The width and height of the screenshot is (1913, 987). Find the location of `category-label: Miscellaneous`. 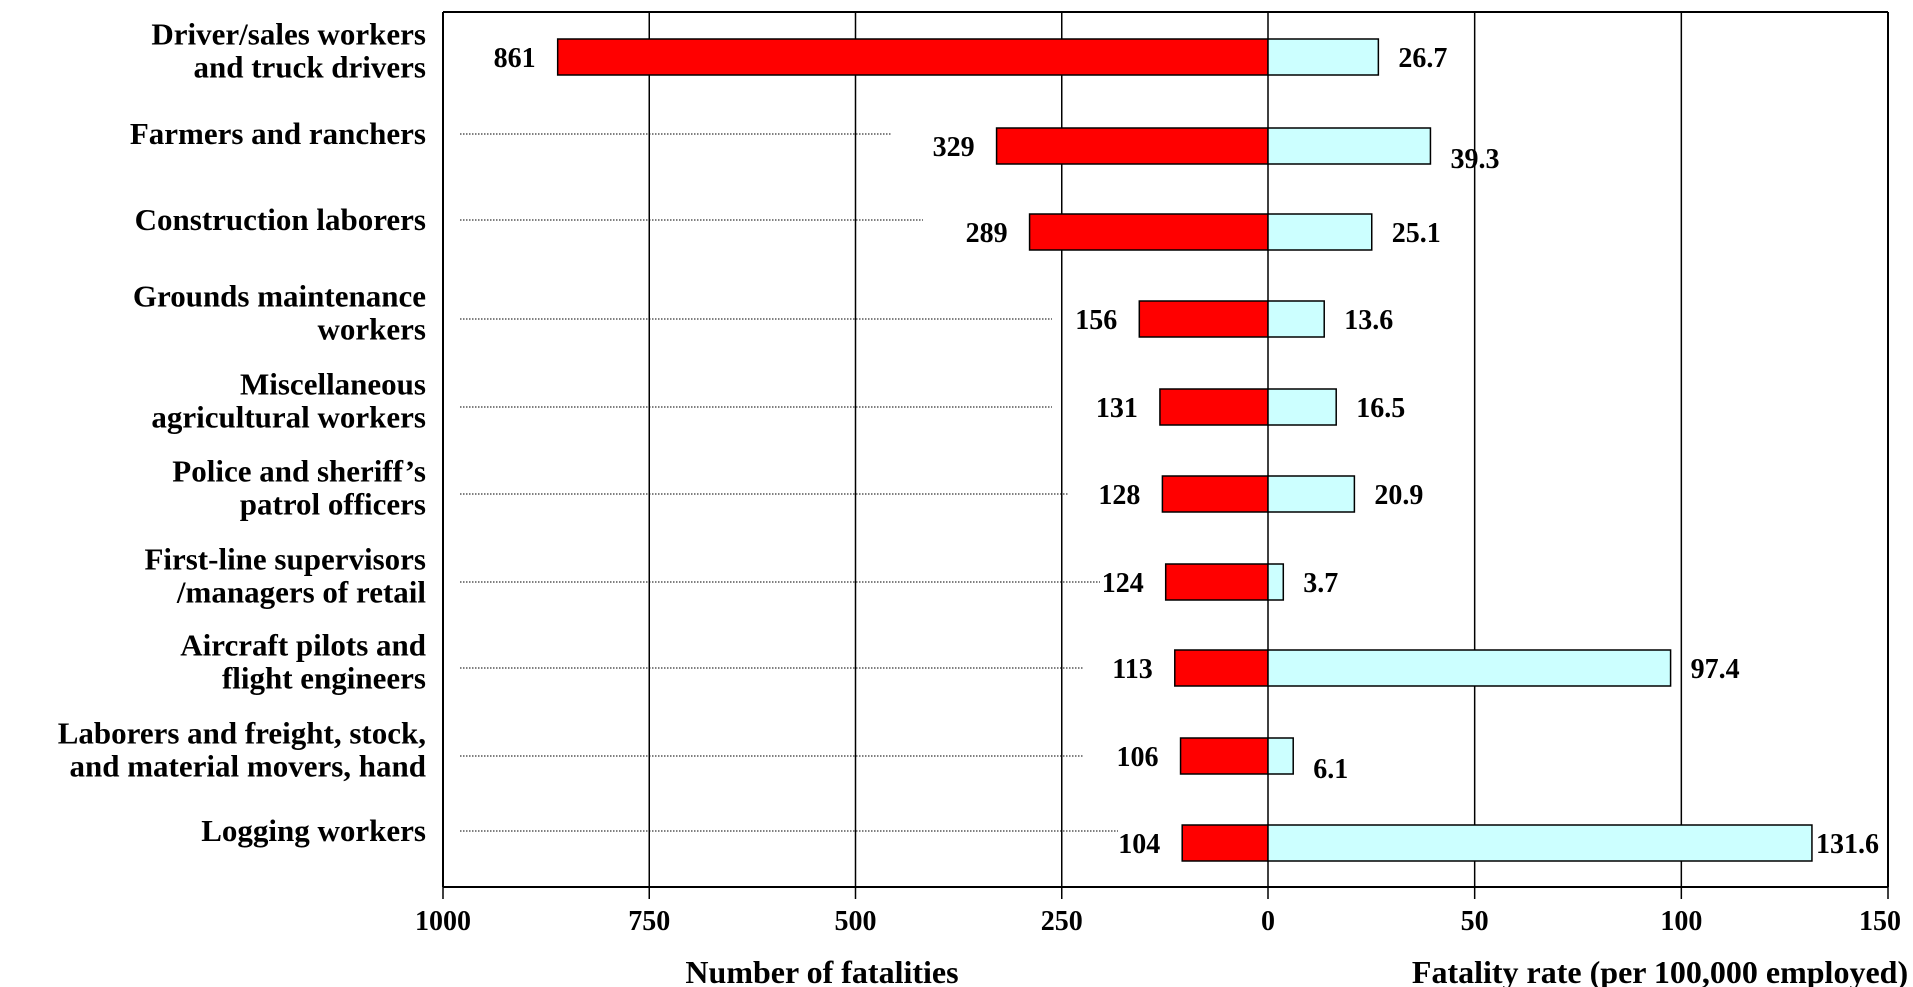

category-label: Miscellaneous is located at coordinates (333, 384).